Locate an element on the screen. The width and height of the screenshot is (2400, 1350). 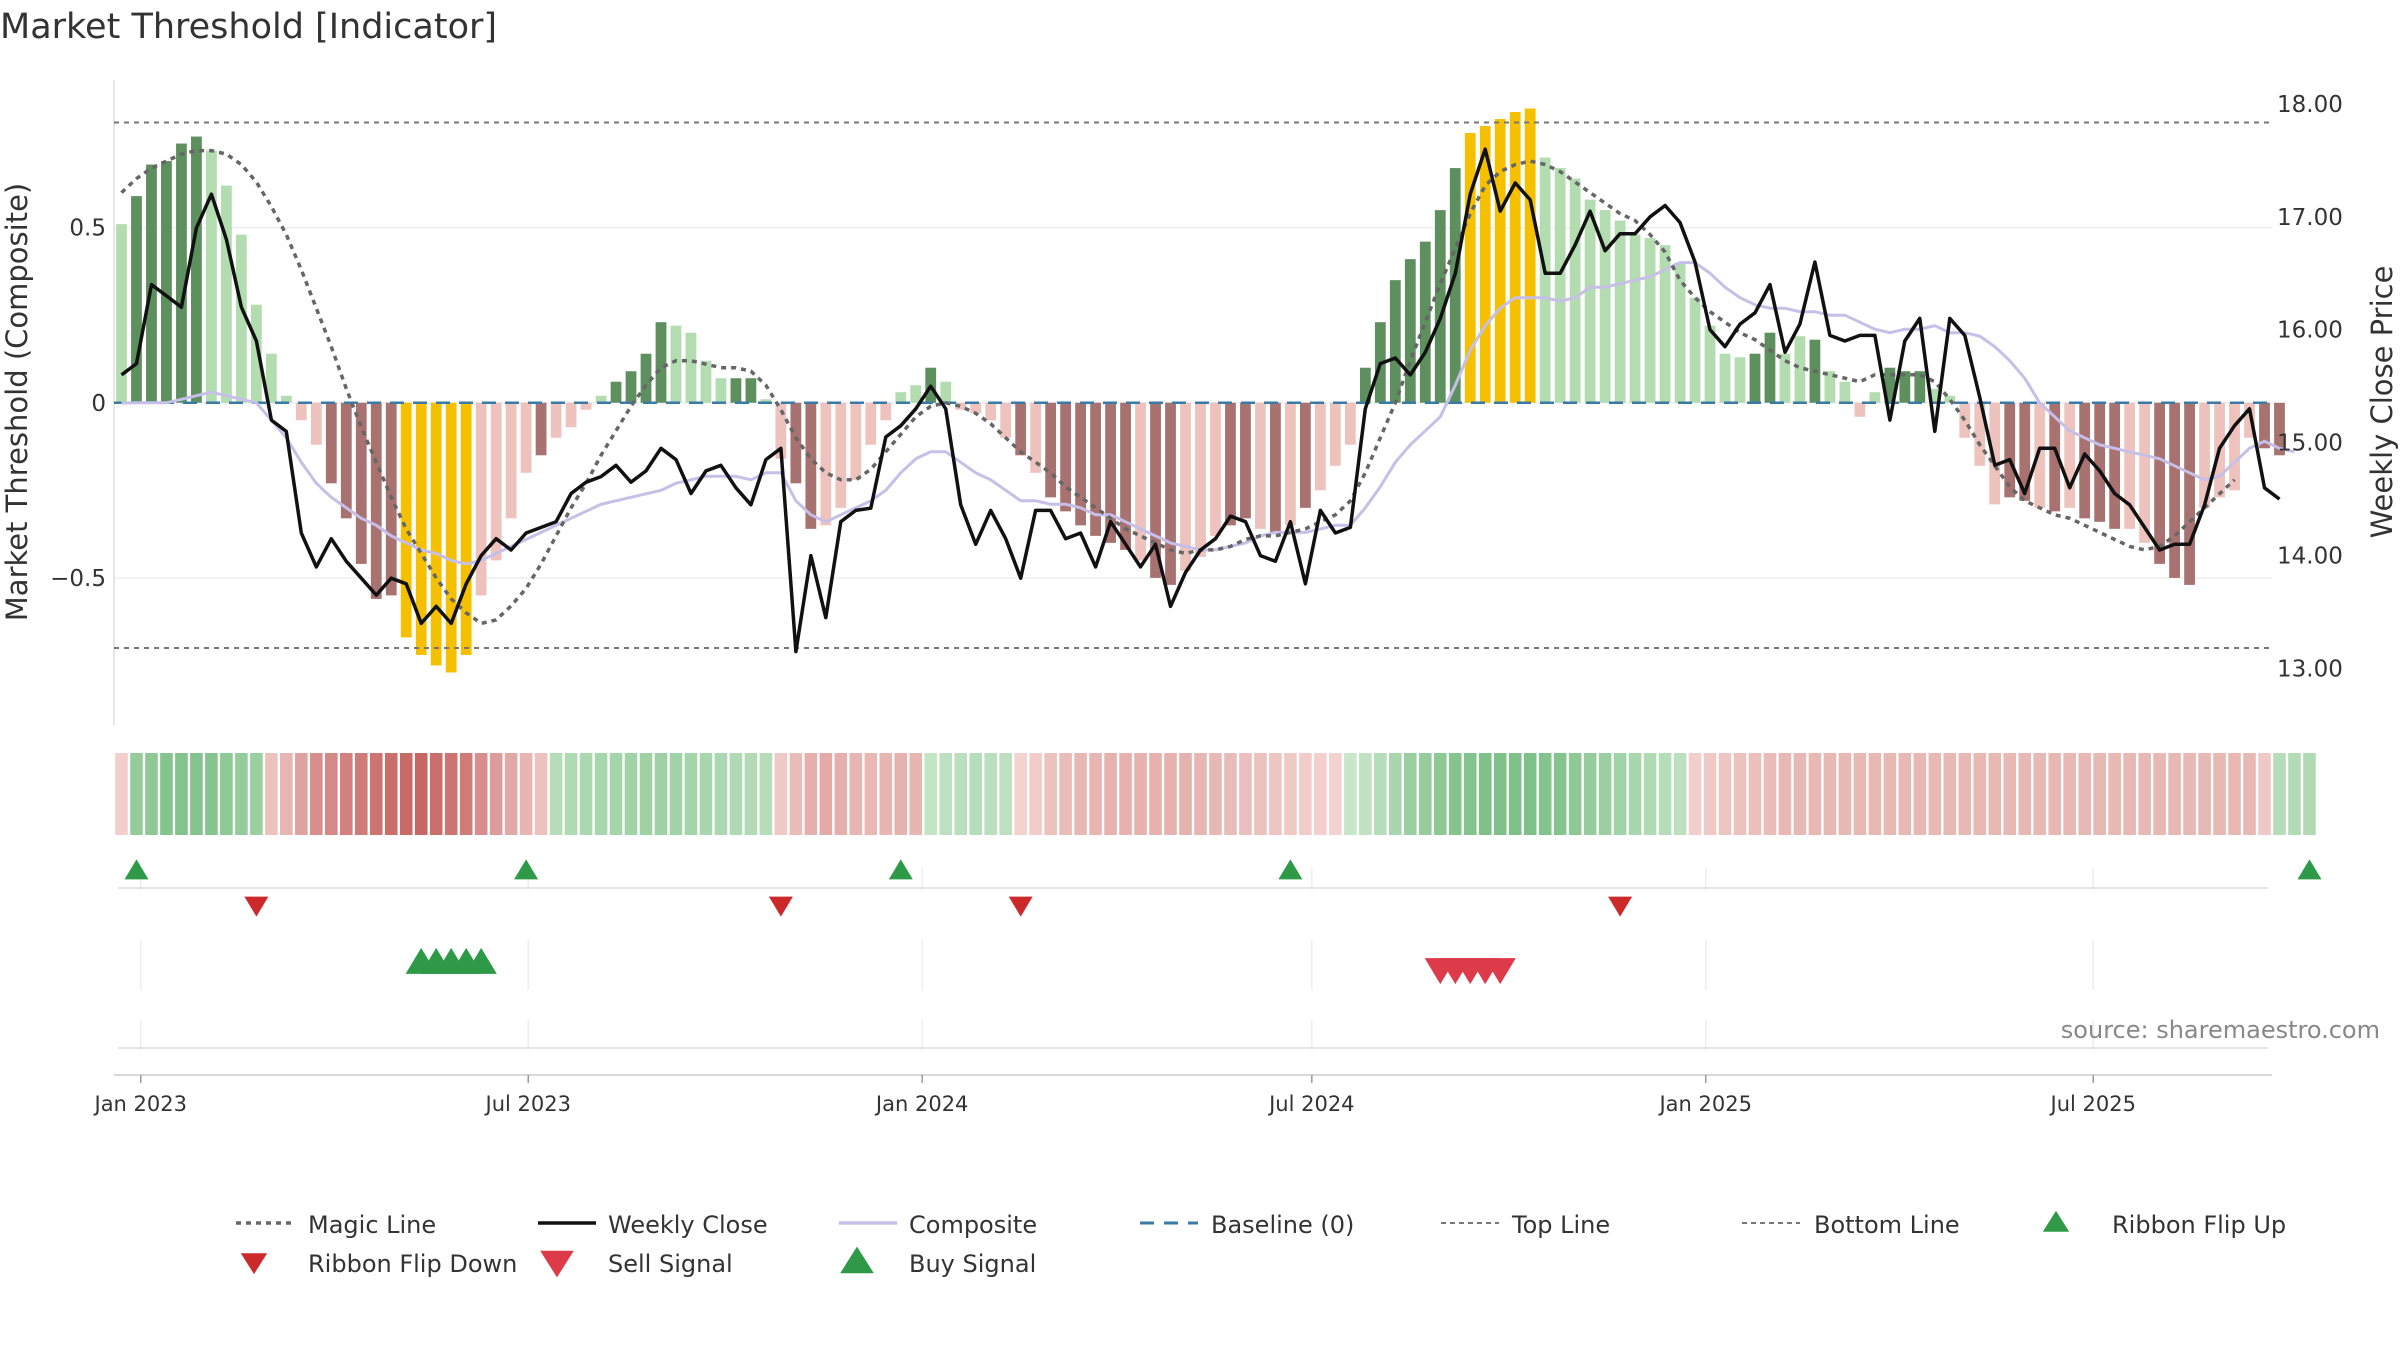
legend-item-baseline: Baseline (0) is located at coordinates (1247, 1225).